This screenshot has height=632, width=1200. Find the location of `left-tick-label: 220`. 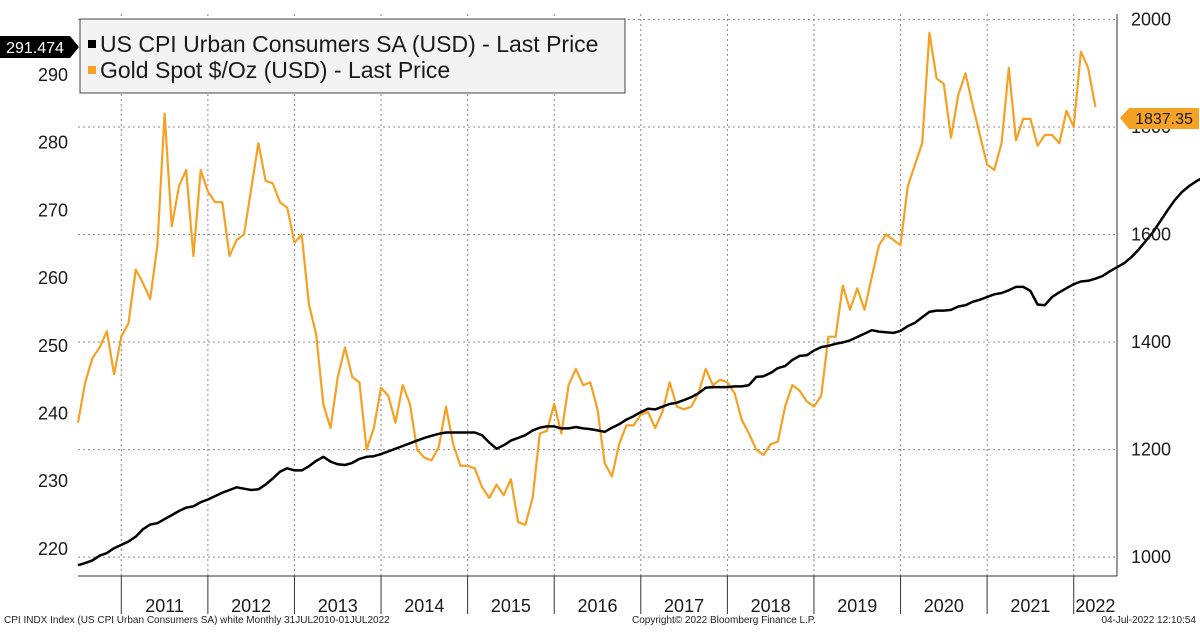

left-tick-label: 220 is located at coordinates (53, 549).